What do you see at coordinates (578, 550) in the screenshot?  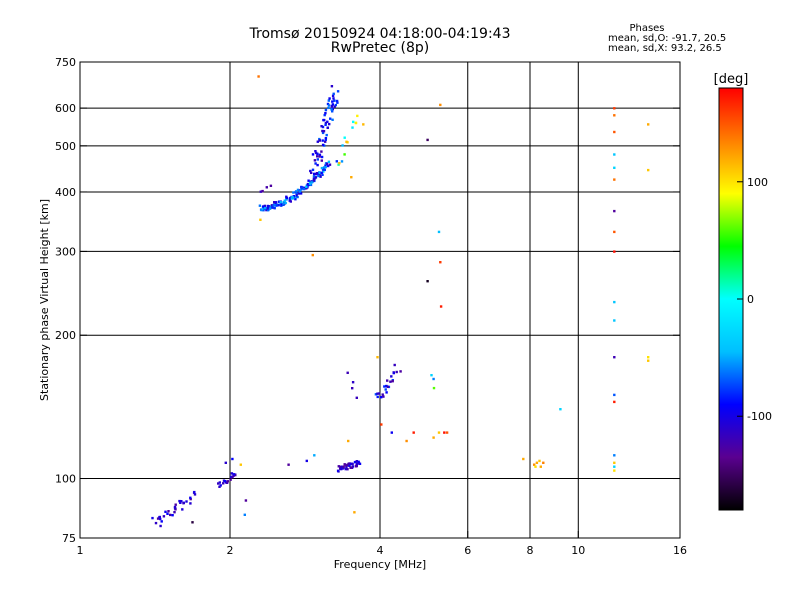 I see `x-tick-label: 10` at bounding box center [578, 550].